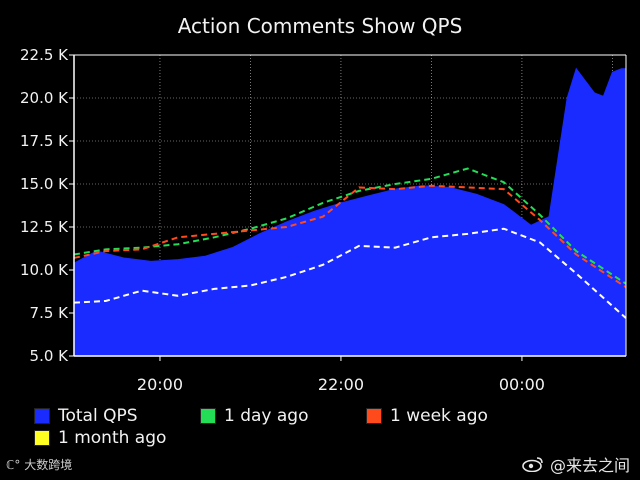 The width and height of the screenshot is (640, 480). I want to click on chart-title: Action Comments Show QPS, so click(320, 26).